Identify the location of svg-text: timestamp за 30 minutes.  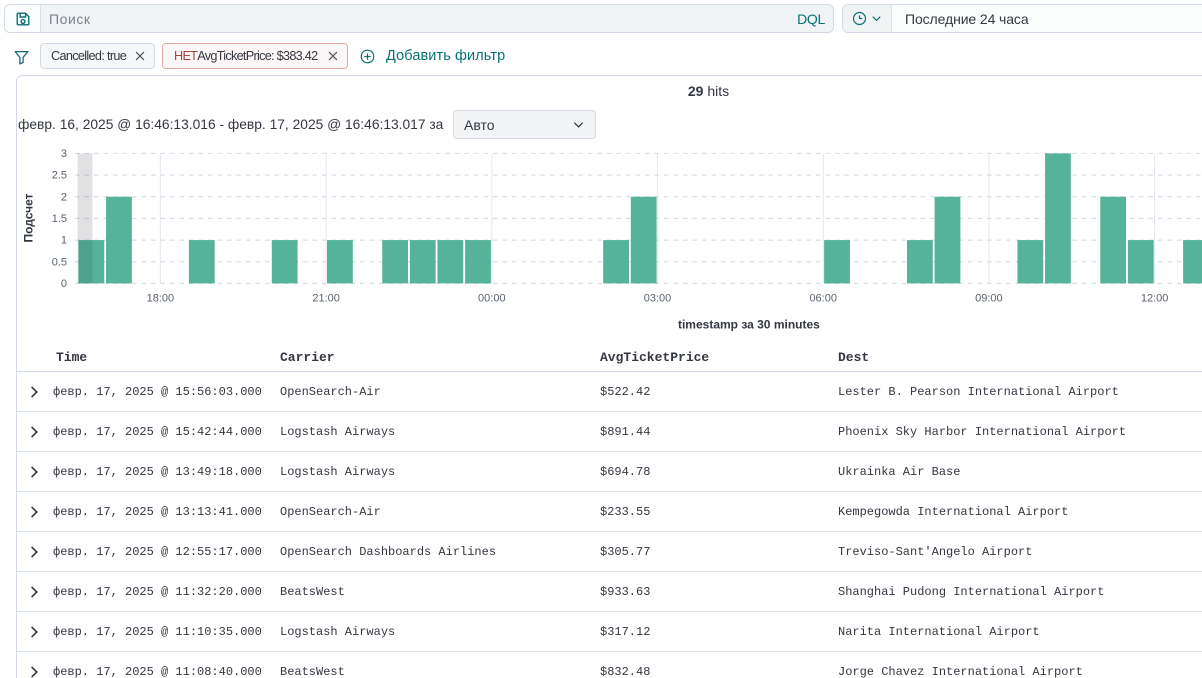
(749, 325).